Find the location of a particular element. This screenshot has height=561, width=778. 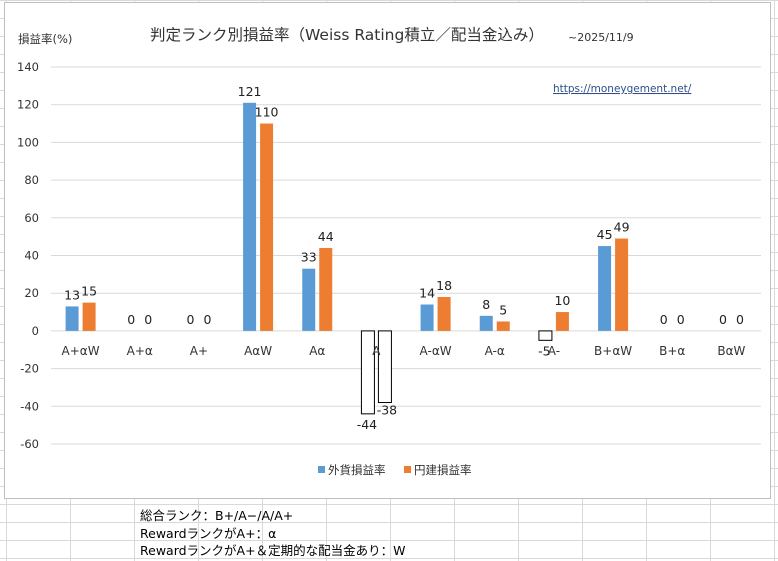

x-tick-label: A+αW is located at coordinates (81, 351).